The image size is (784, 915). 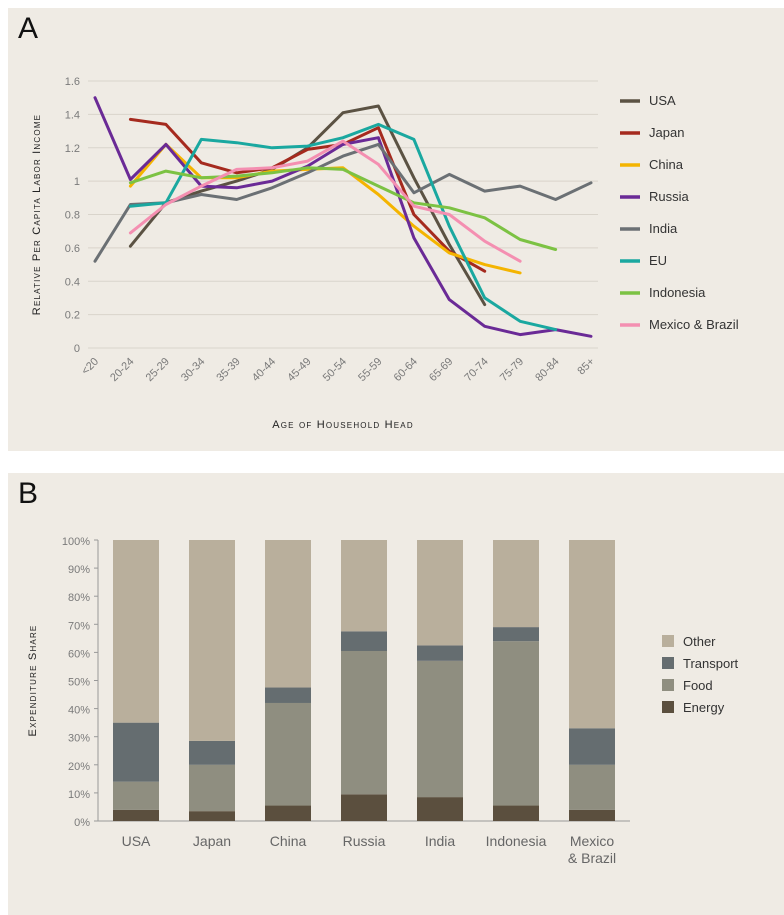 What do you see at coordinates (440, 653) in the screenshot?
I see `bar-segment-transport-india` at bounding box center [440, 653].